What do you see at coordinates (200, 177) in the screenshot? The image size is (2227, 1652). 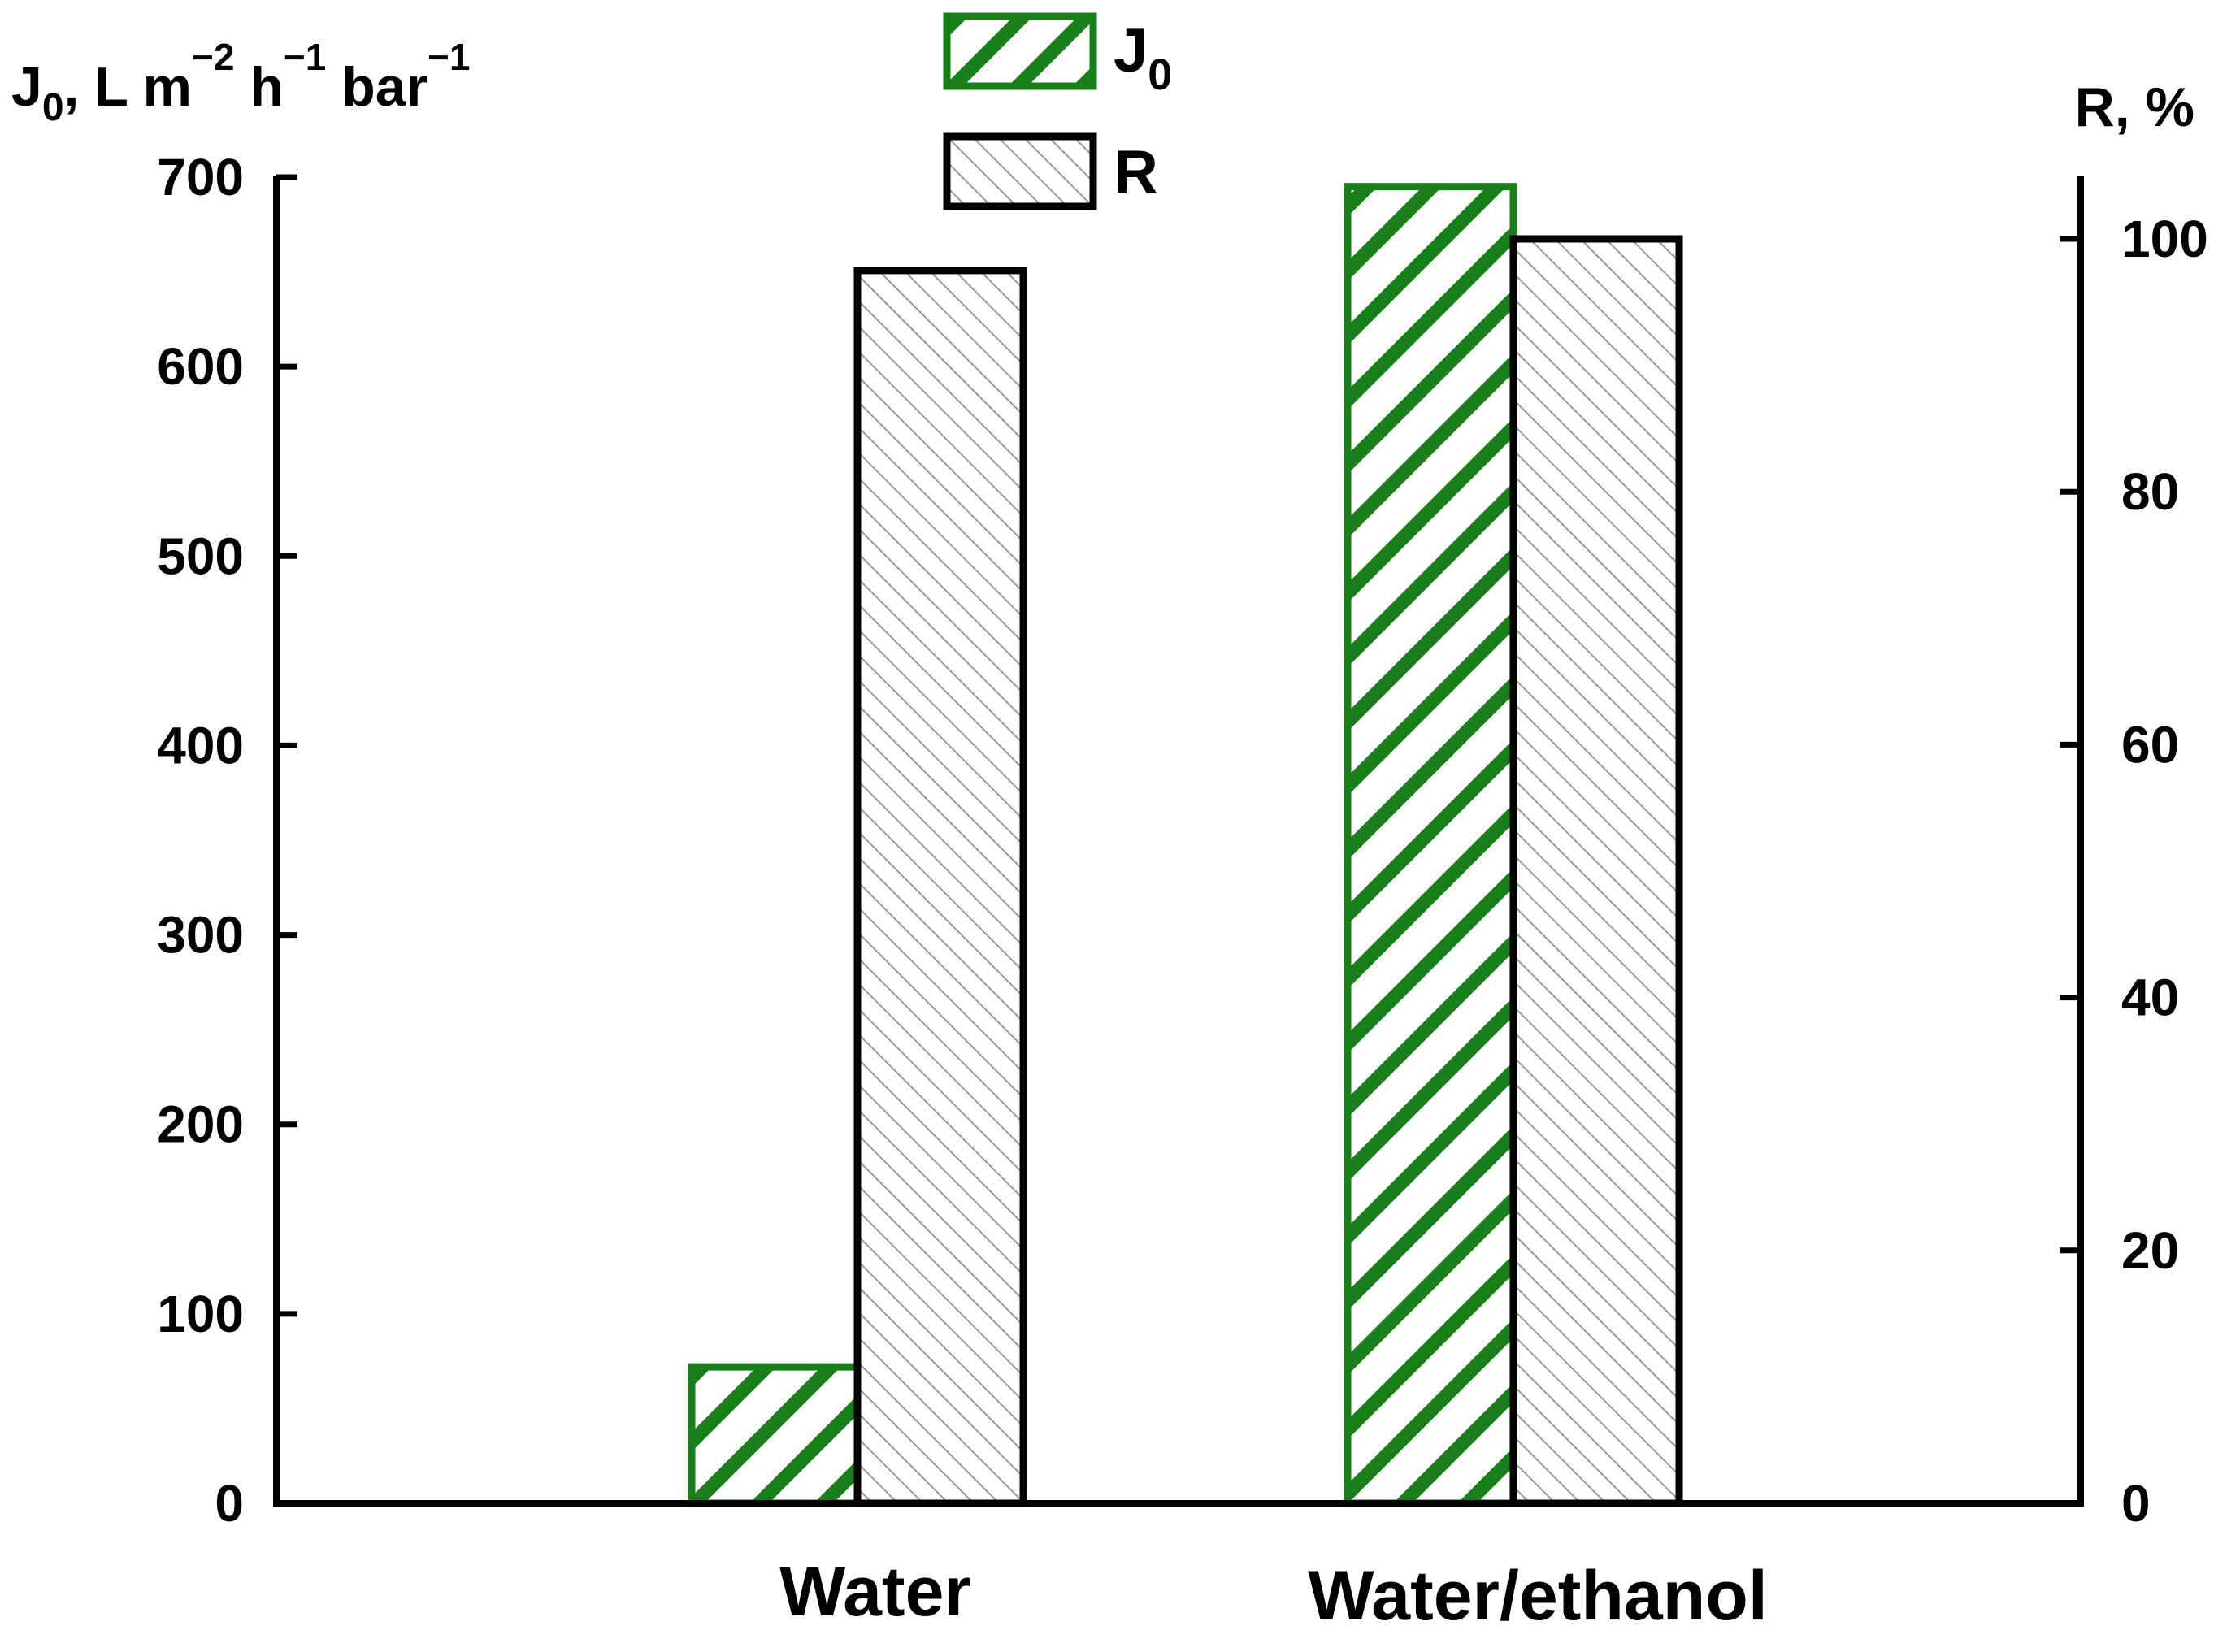 I see `left-tick-label-700: 700` at bounding box center [200, 177].